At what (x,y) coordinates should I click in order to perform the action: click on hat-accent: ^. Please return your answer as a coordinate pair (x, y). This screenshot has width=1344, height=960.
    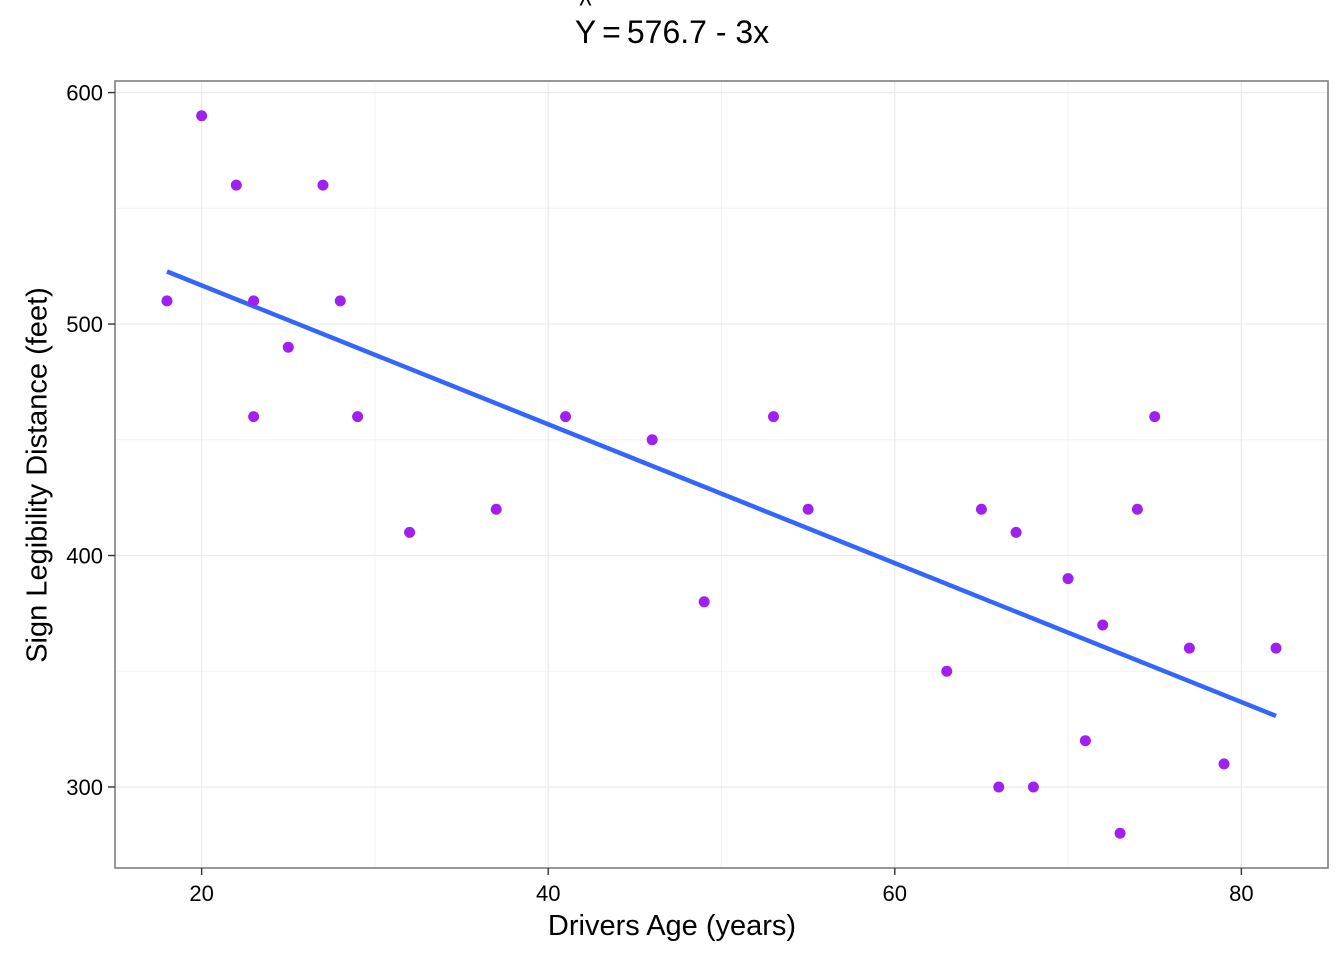
    Looking at the image, I should click on (585, 10).